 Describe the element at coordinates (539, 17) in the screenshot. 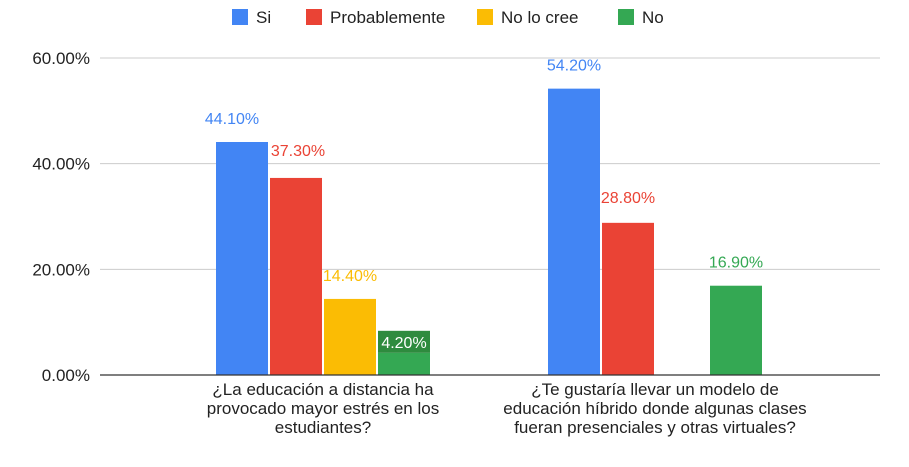

I see `legend-label-no-lo-cree: No lo cree` at that location.